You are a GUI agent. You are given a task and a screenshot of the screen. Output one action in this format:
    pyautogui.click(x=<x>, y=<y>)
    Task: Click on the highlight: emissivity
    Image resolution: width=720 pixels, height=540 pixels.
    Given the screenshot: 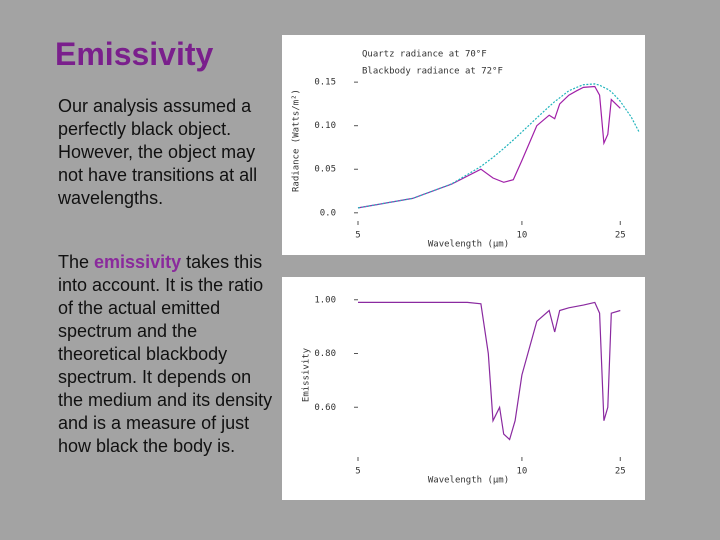 What is the action you would take?
    pyautogui.click(x=138, y=262)
    